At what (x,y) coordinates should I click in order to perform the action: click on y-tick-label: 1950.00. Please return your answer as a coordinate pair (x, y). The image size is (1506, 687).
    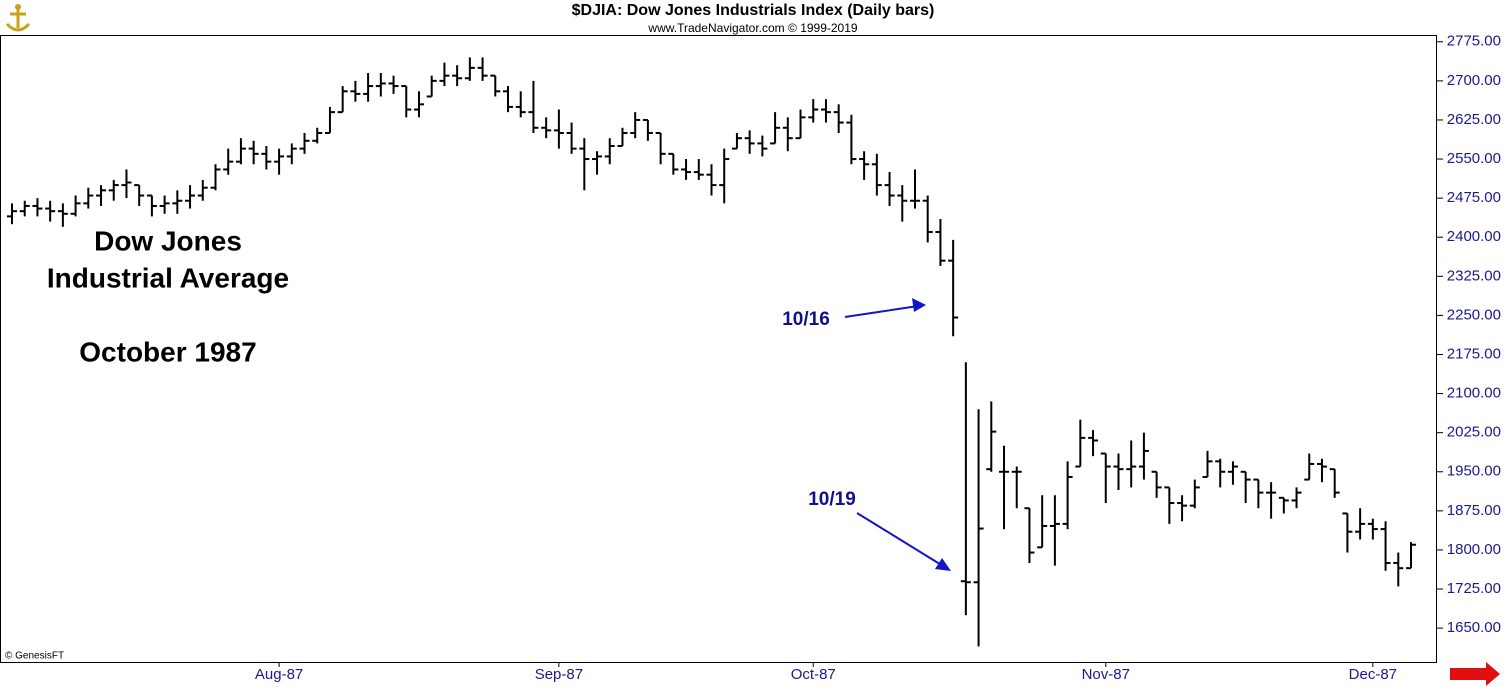
    Looking at the image, I should click on (1474, 471).